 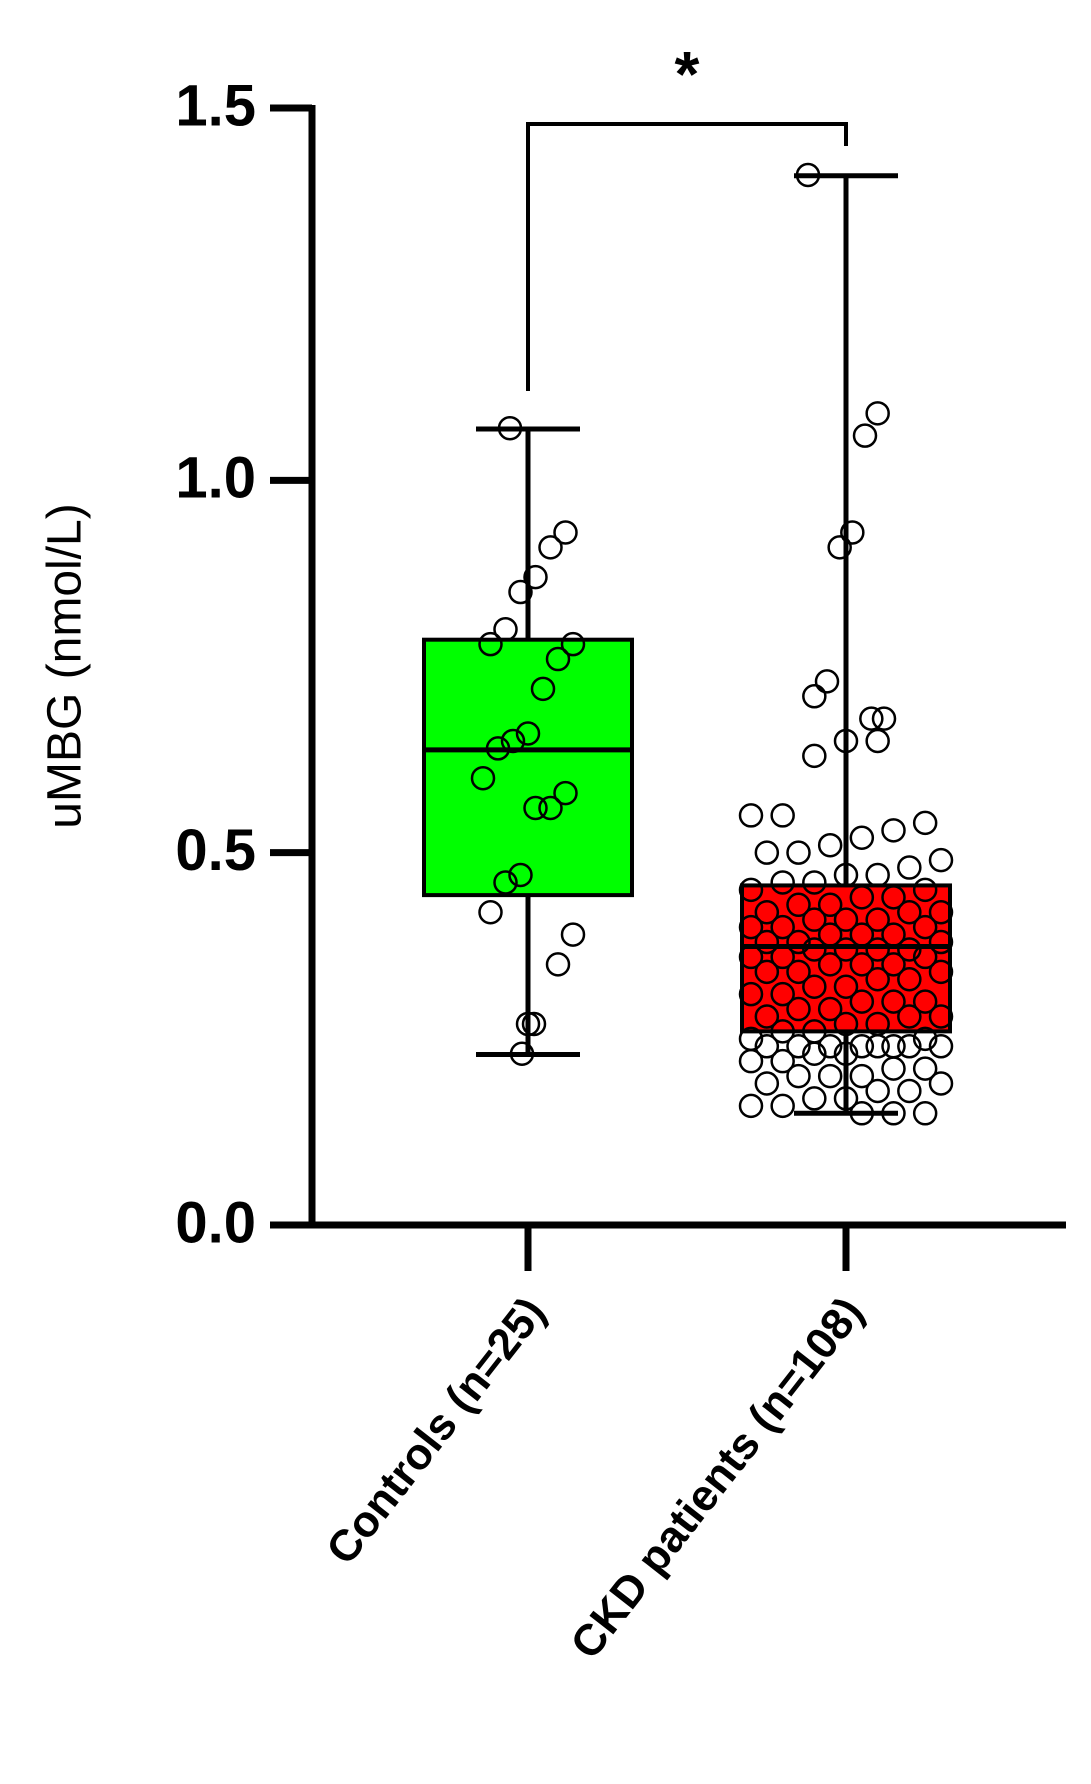 I want to click on significance-bracket, so click(x=687, y=256).